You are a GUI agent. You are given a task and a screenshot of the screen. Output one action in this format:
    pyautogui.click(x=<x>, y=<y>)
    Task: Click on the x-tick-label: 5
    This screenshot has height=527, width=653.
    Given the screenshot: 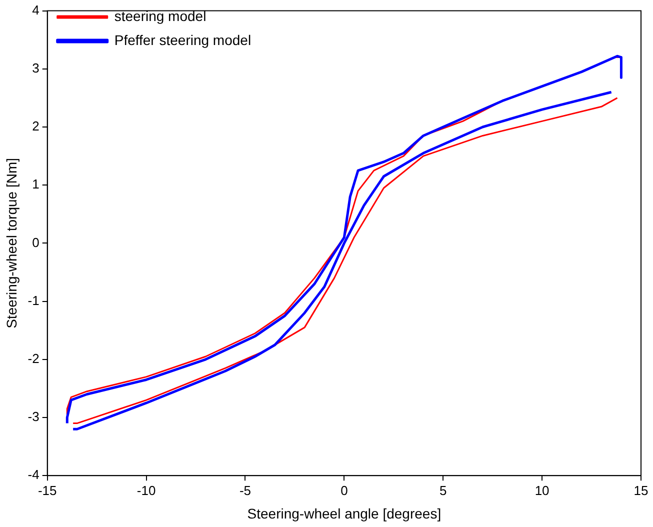 What is the action you would take?
    pyautogui.click(x=443, y=490)
    